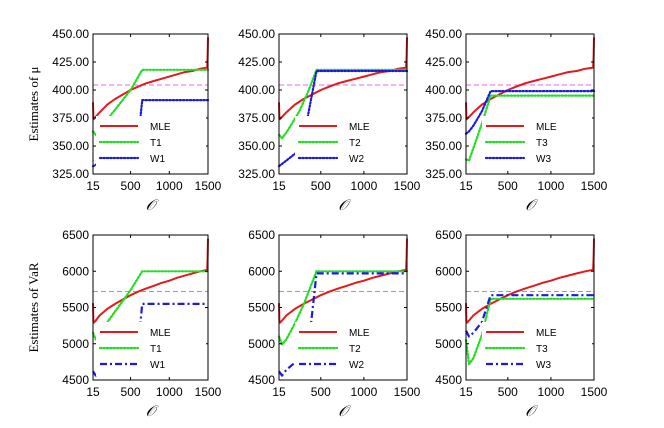 The width and height of the screenshot is (664, 428). I want to click on legend-label-w3: W3, so click(543, 365).